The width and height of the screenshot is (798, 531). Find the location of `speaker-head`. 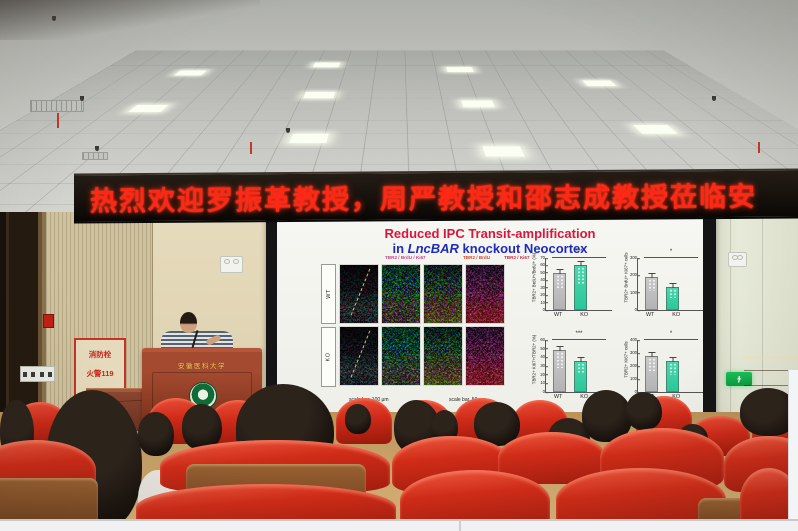

speaker-head is located at coordinates (188, 322).